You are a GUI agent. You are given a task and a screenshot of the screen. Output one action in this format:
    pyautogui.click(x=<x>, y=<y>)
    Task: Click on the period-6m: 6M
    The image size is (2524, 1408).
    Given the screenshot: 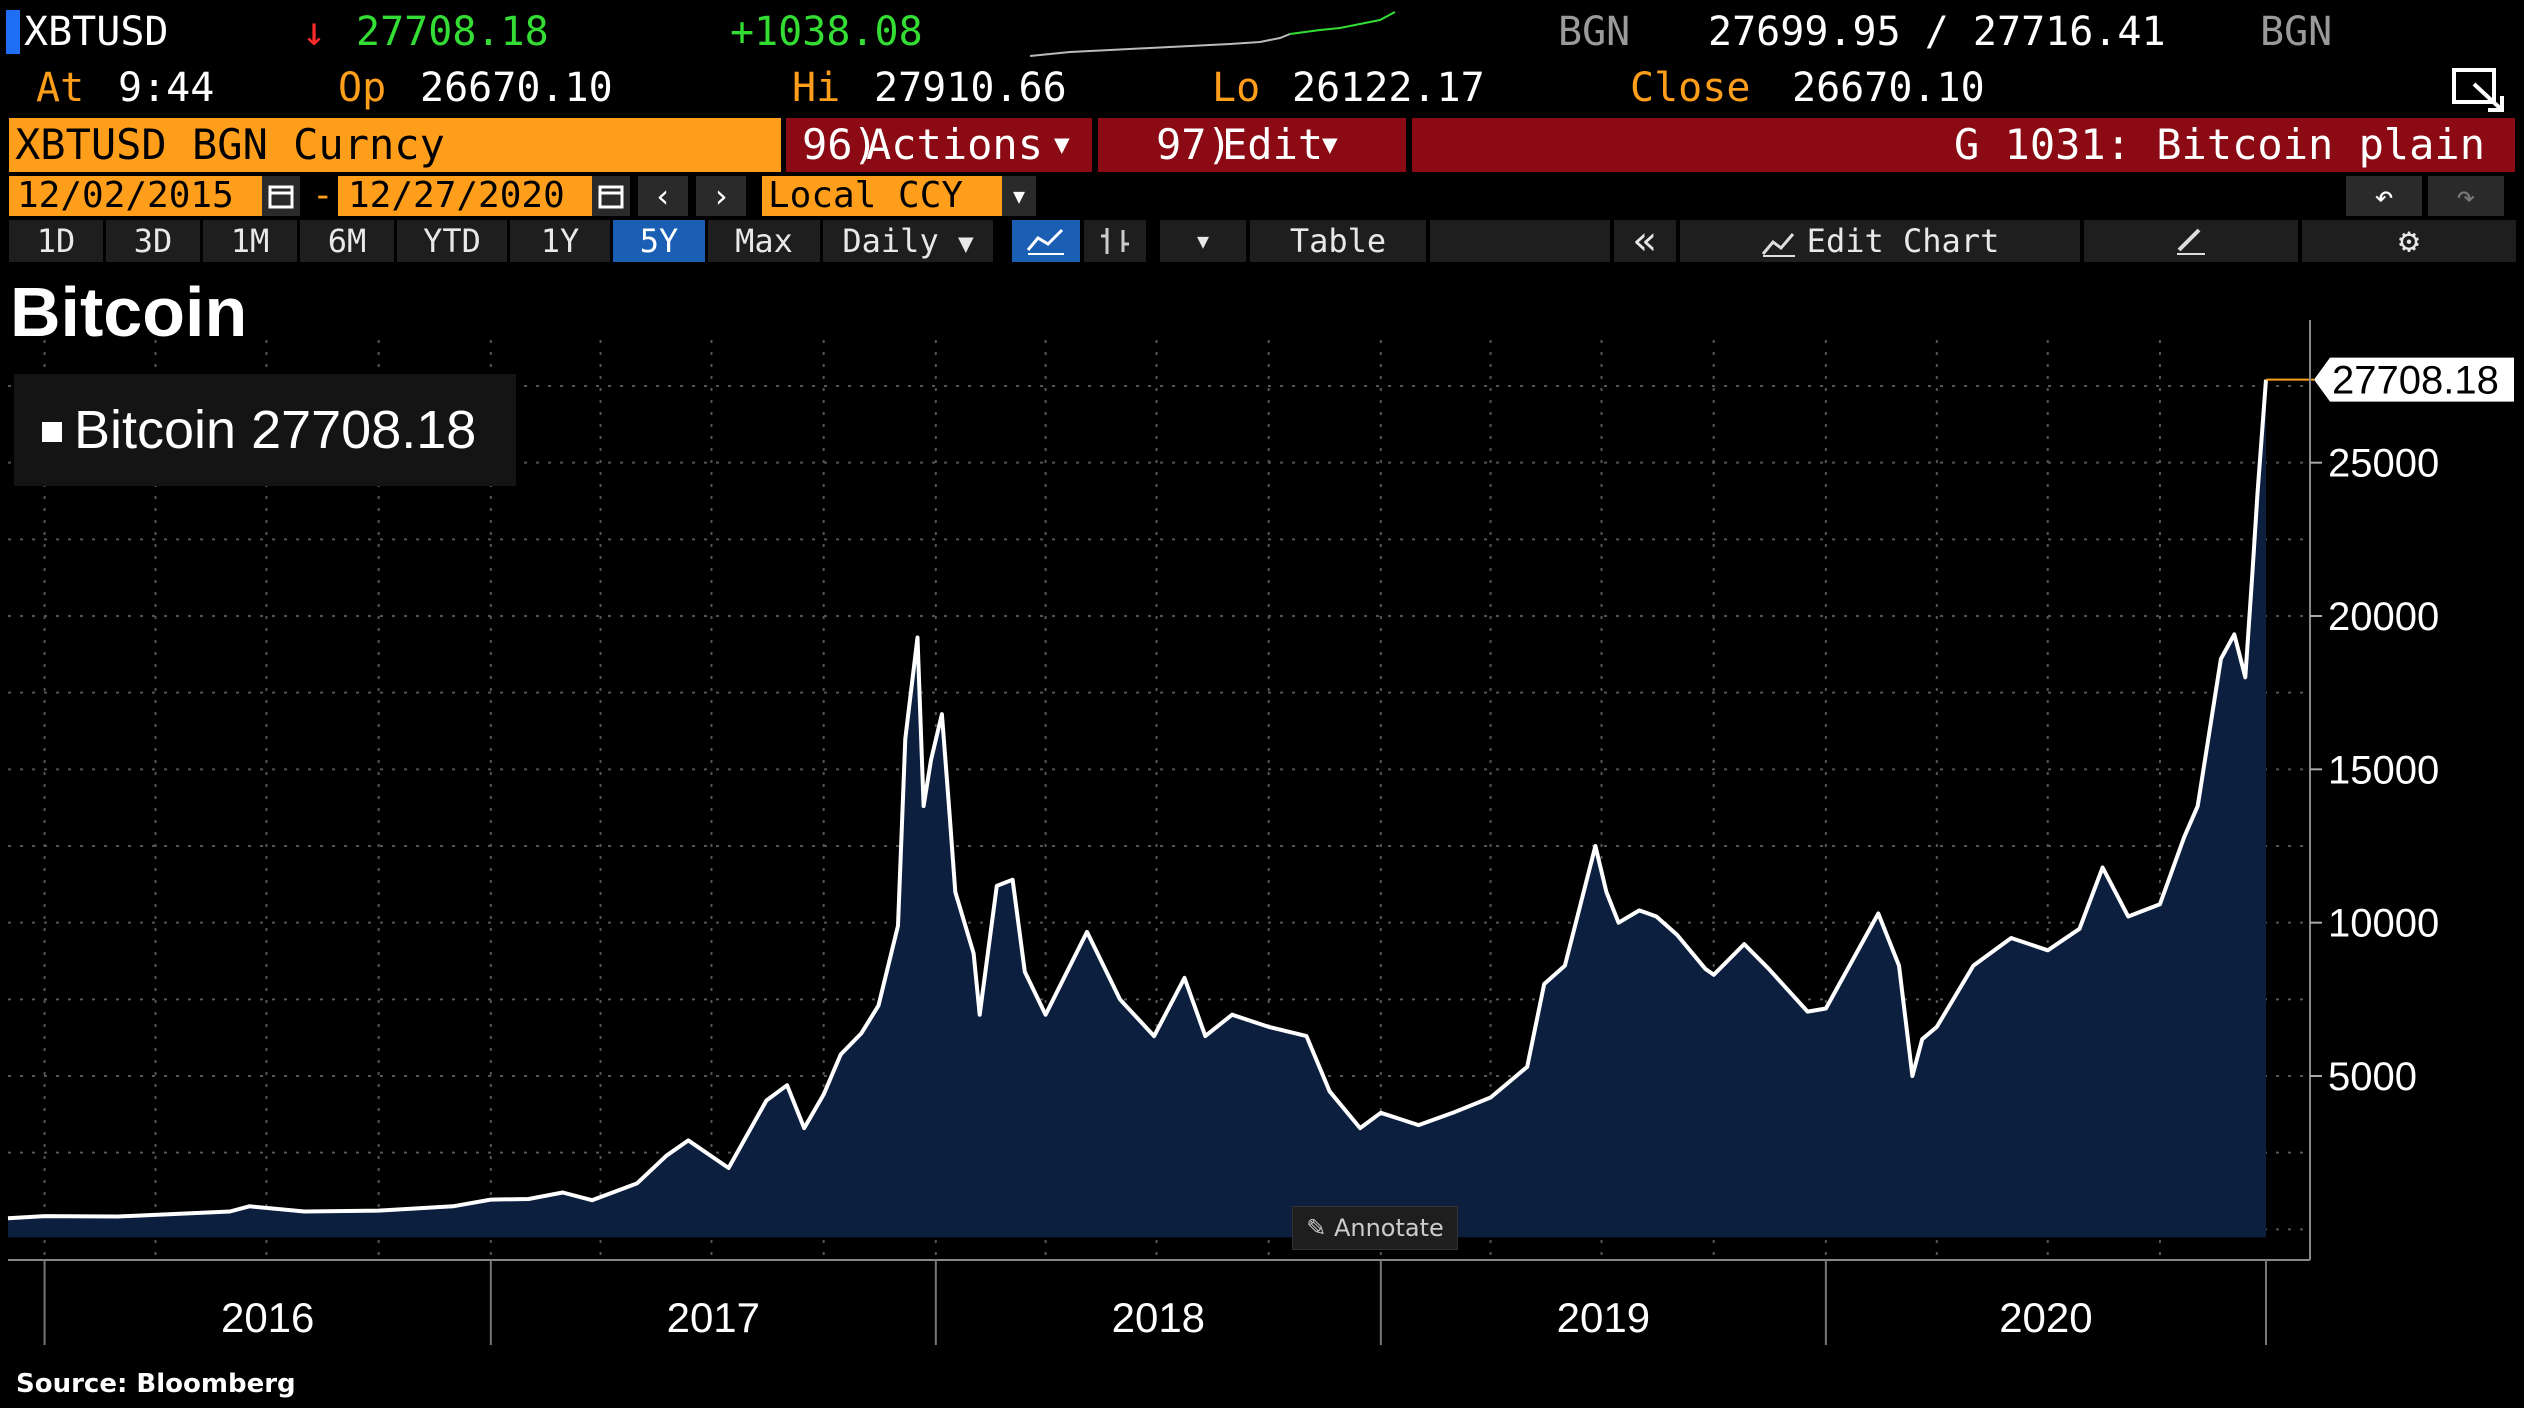 What is the action you would take?
    pyautogui.click(x=347, y=241)
    